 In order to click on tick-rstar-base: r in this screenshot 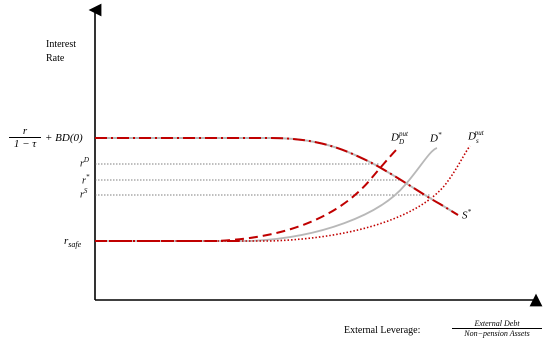, I will do `click(84, 181)`.